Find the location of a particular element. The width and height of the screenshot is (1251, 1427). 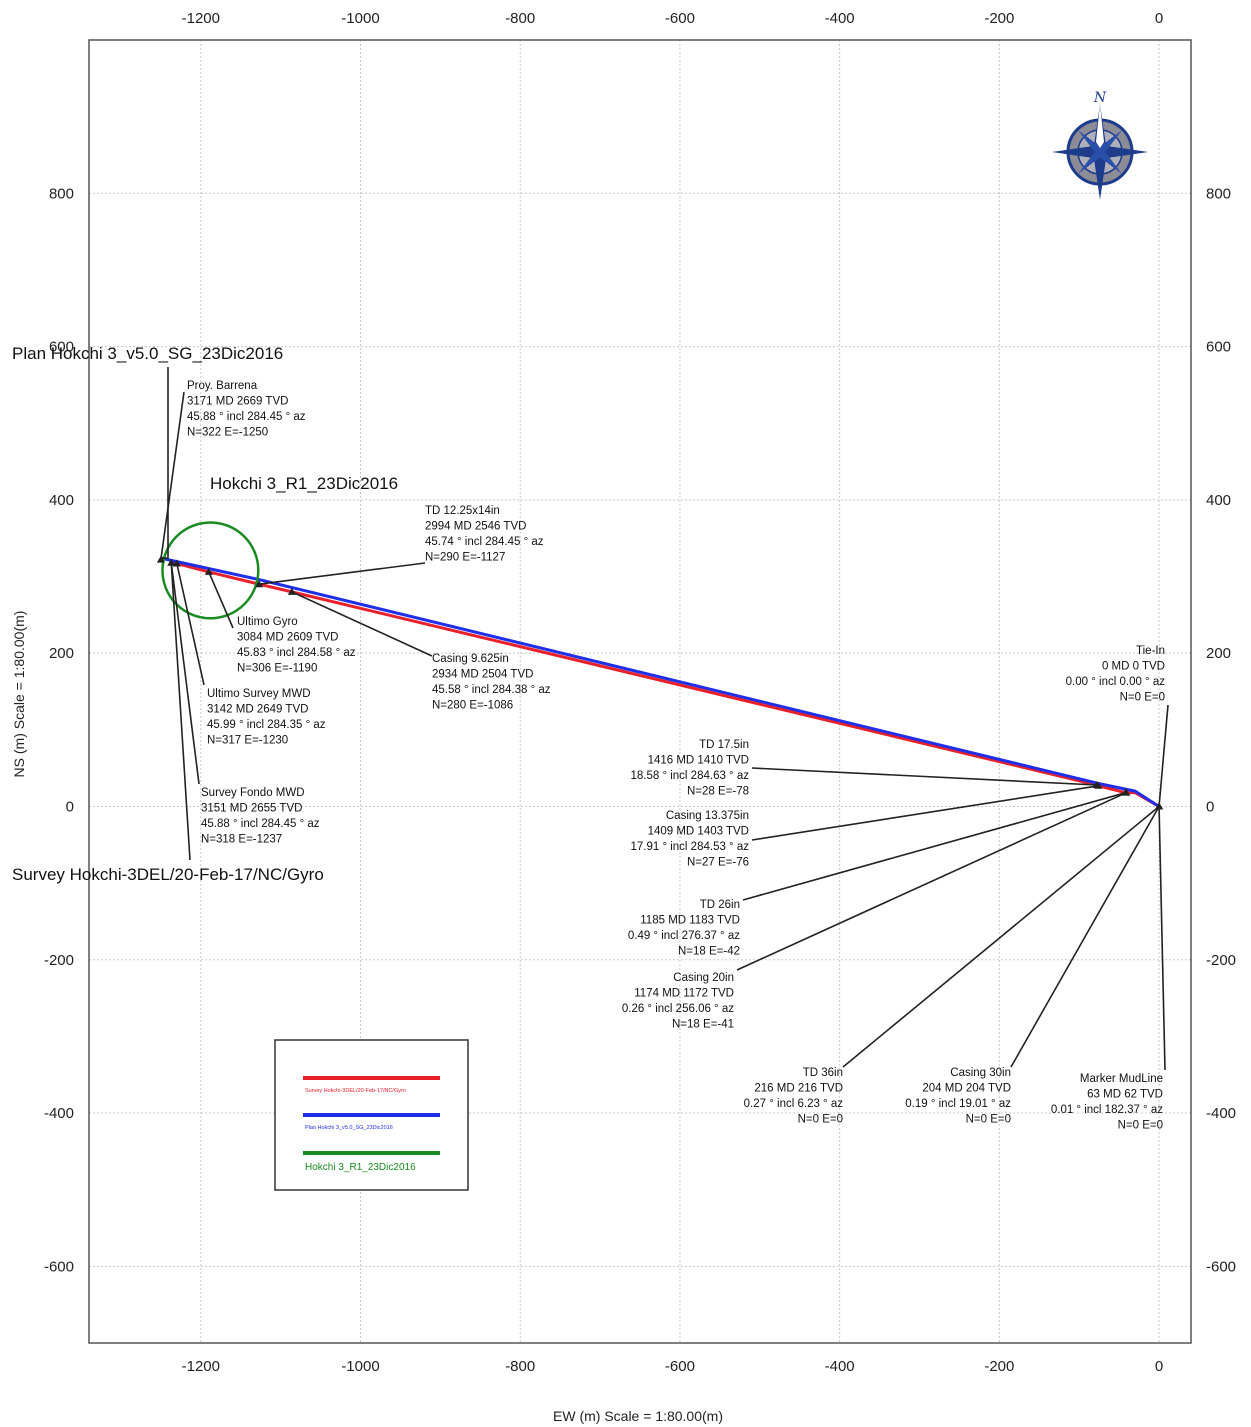

x-tick-bottom-5: -200 is located at coordinates (999, 1366).